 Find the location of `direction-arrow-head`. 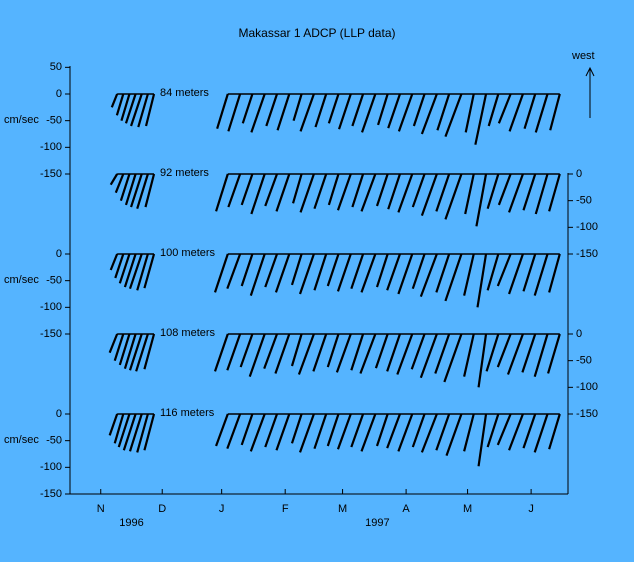

direction-arrow-head is located at coordinates (590, 71).